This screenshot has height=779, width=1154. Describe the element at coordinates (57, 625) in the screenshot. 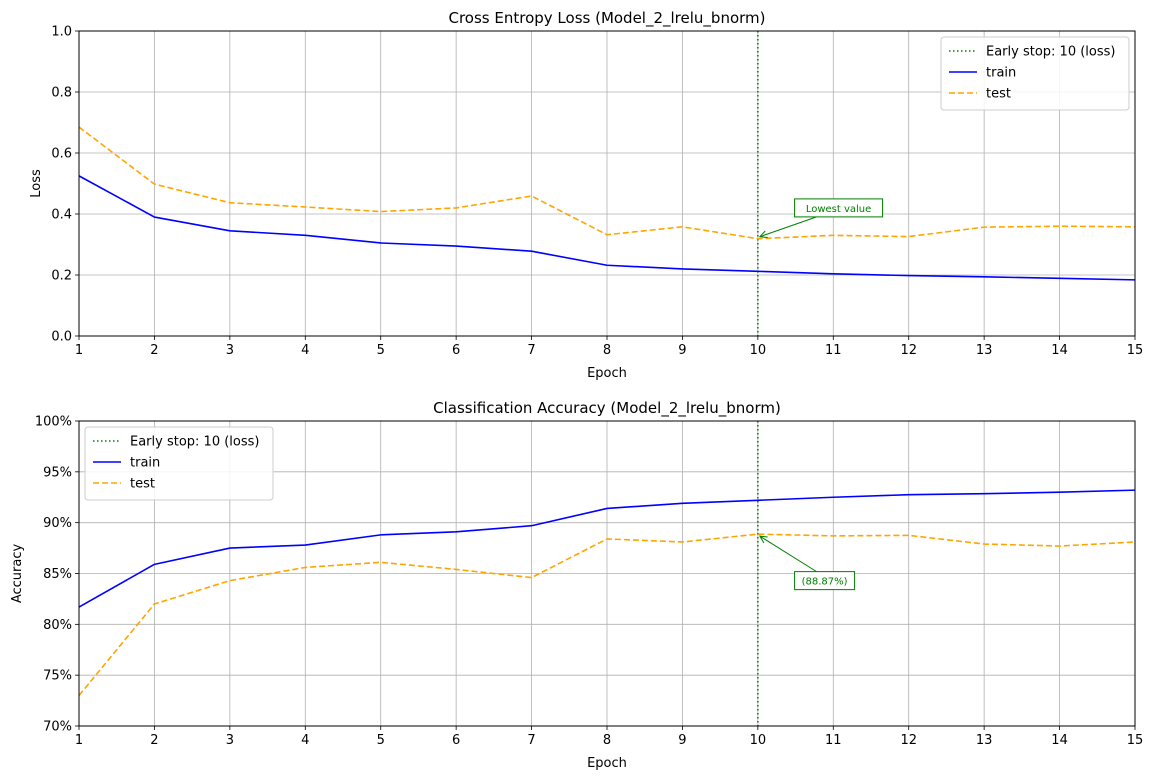

I see `y-tick-label: 80%` at that location.